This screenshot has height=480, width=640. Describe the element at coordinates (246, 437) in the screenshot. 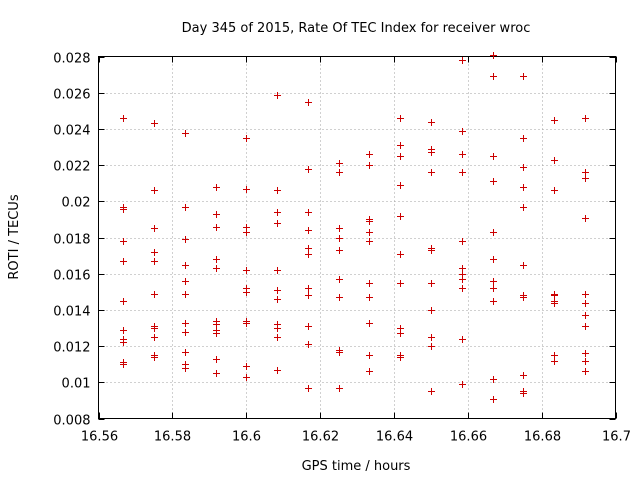

I see `x-tick-label: 16.6` at that location.